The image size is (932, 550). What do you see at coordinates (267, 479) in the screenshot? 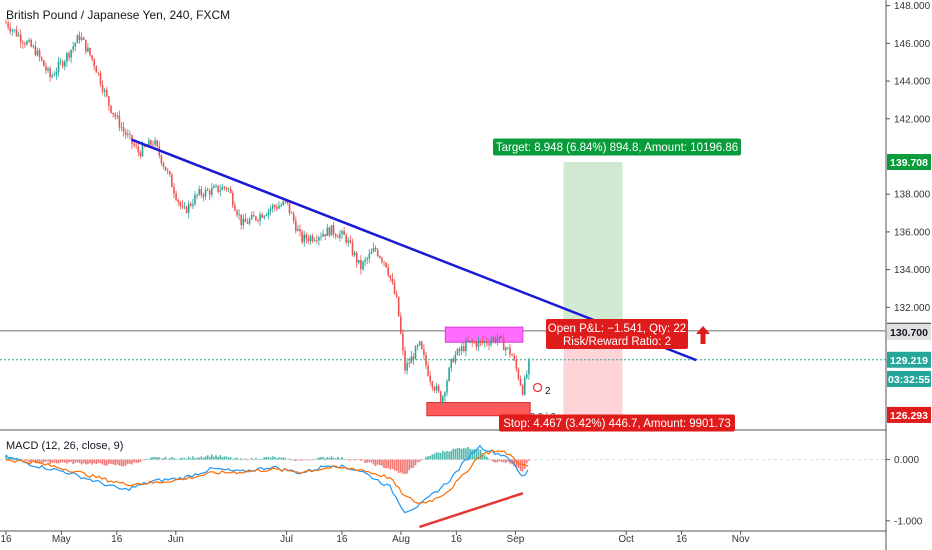
I see `macd-line` at bounding box center [267, 479].